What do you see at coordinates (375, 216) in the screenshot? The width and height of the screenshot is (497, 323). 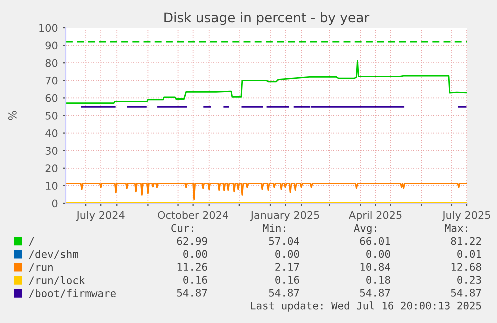 I see `x-tick-label: April 2025` at bounding box center [375, 216].